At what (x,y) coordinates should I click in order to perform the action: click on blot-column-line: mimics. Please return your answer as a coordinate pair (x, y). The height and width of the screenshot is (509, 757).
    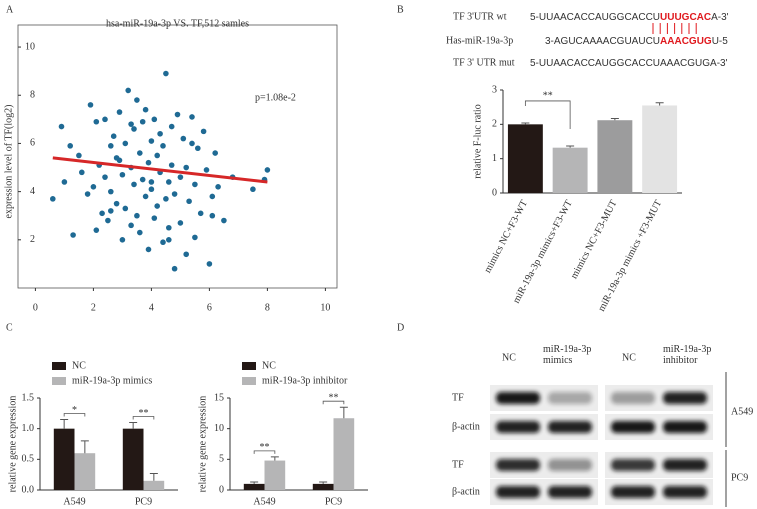
    Looking at the image, I should click on (558, 360).